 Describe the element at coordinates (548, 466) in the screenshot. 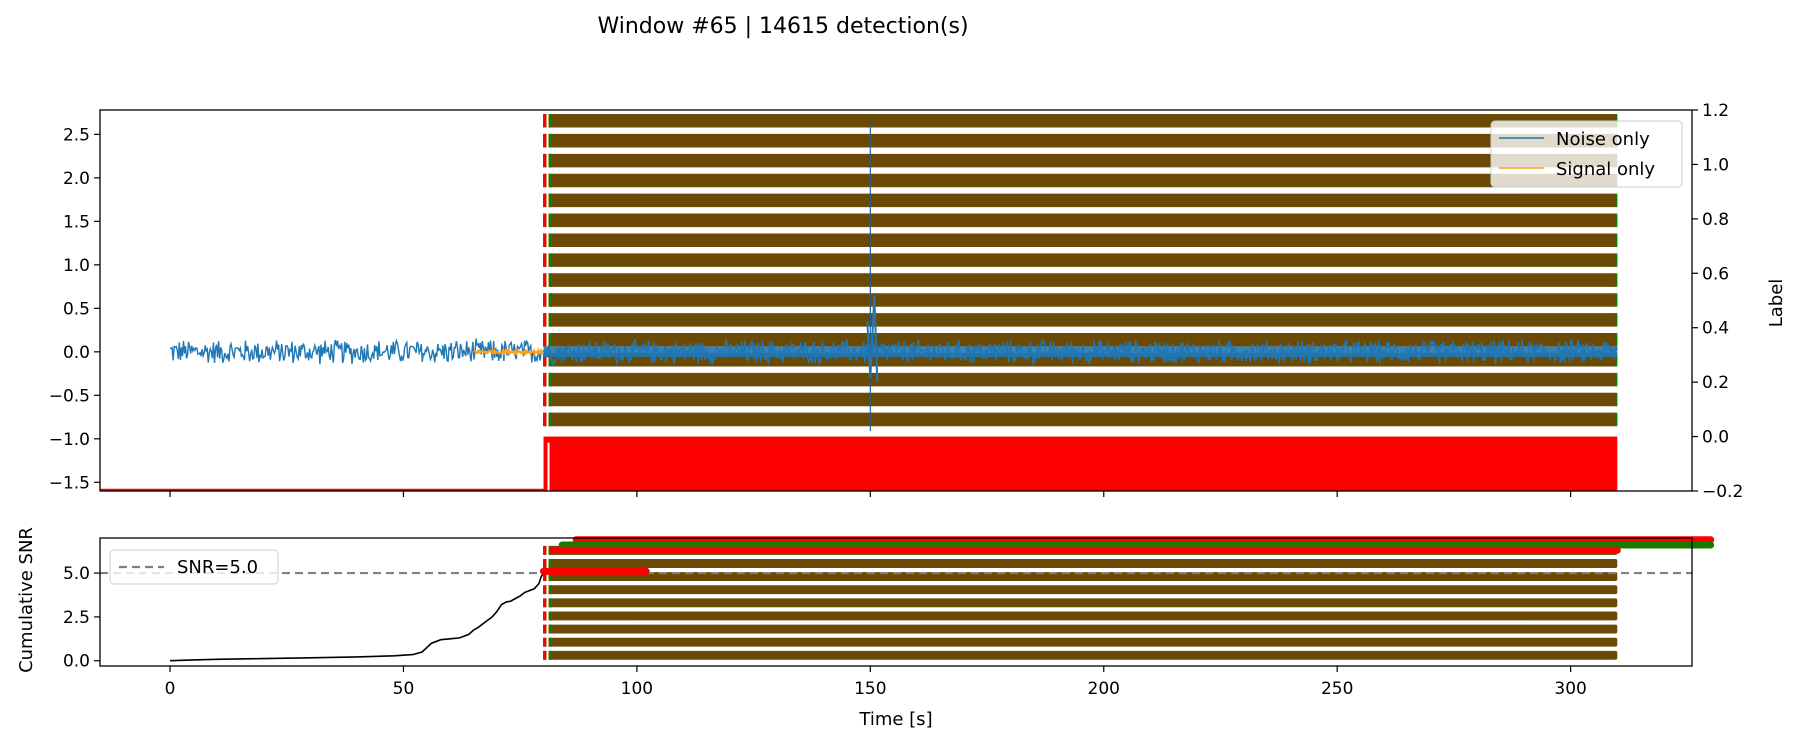

I see `label-gap` at that location.